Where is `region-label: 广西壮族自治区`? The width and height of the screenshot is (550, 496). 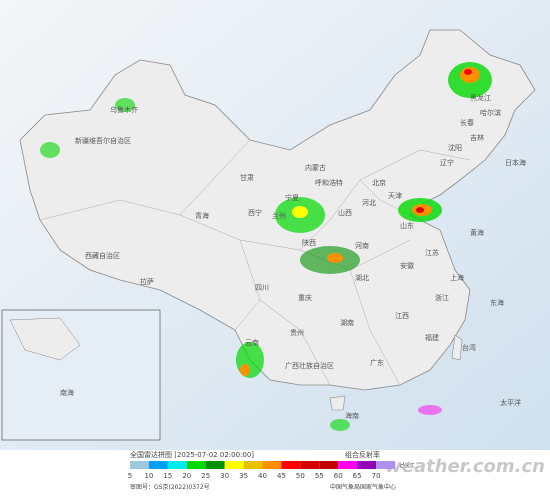
region-label: 广西壮族自治区 is located at coordinates (309, 365).